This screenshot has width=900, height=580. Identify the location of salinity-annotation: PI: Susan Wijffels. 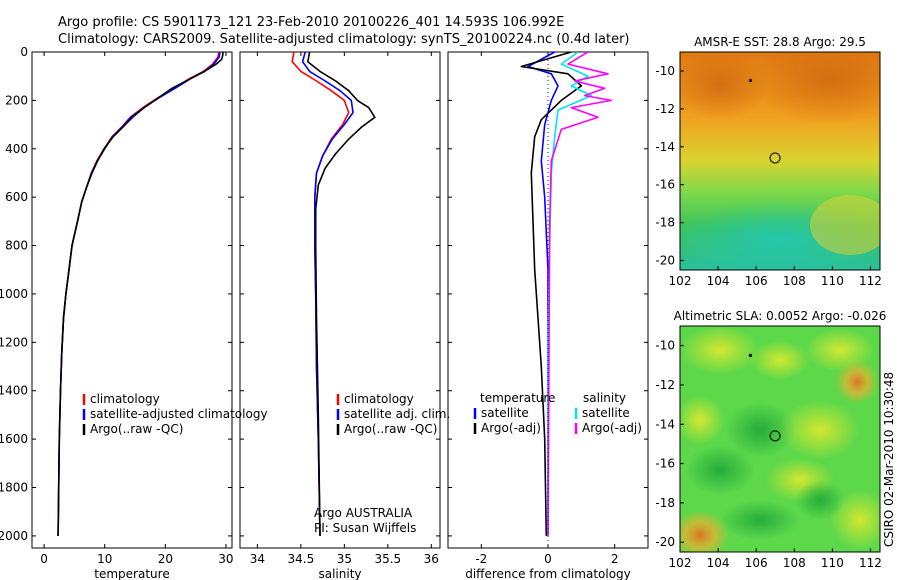
(365, 528).